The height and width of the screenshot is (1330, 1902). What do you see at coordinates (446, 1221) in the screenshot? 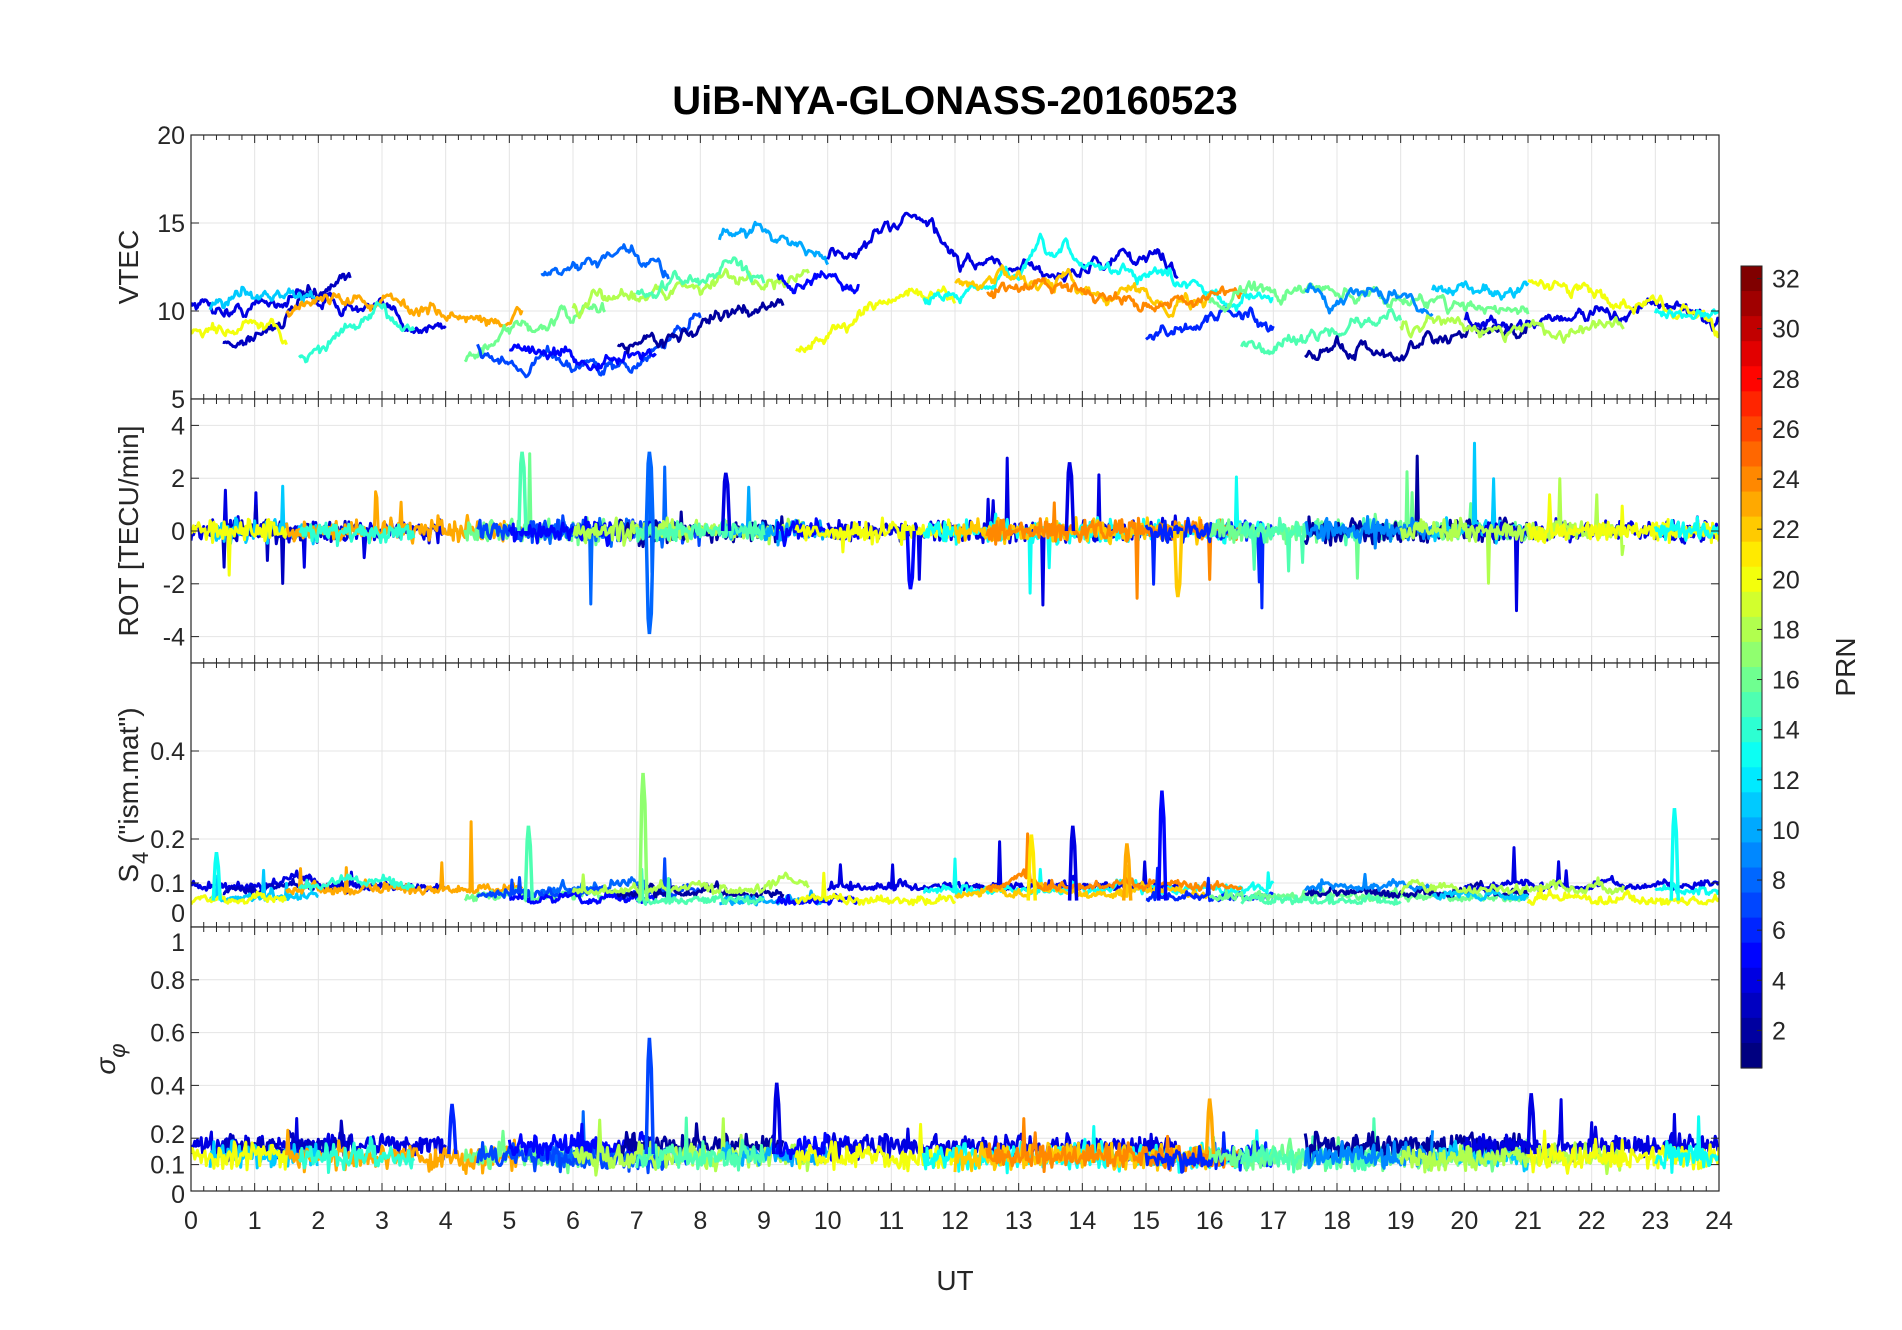
I see `x-tick-label: 4` at bounding box center [446, 1221].